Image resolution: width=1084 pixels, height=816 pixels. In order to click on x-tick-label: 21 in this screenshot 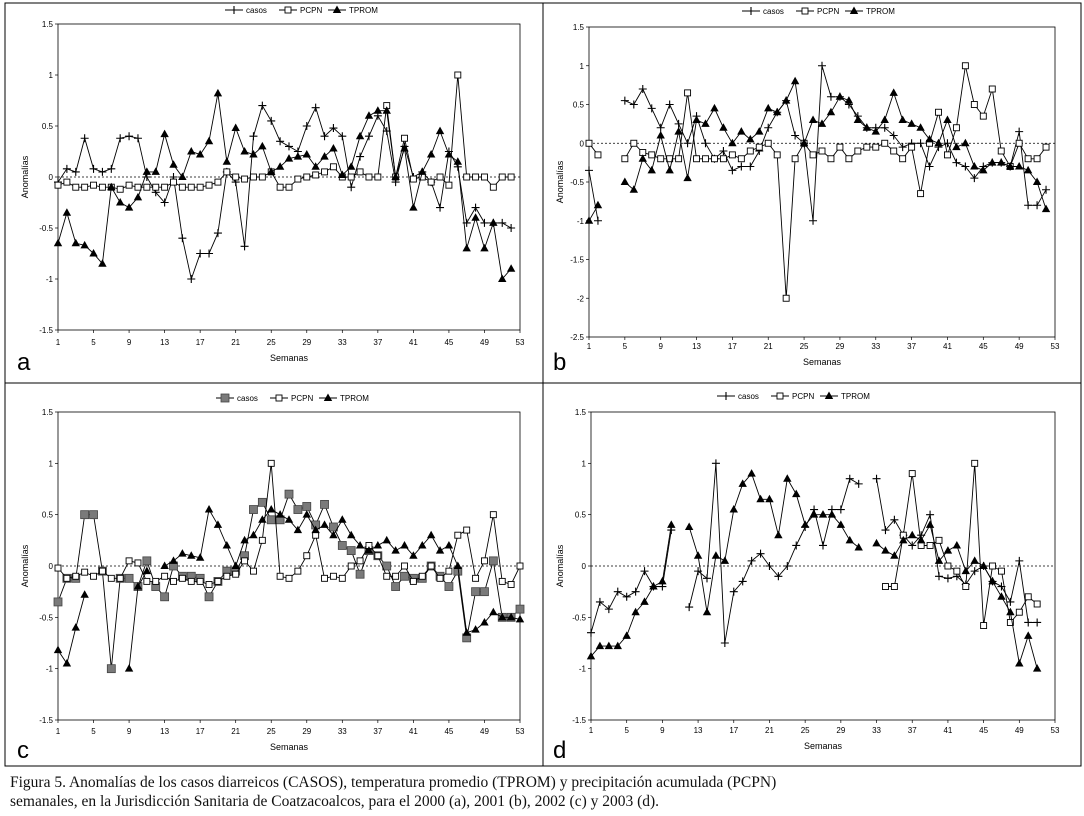, I will do `click(235, 731)`.